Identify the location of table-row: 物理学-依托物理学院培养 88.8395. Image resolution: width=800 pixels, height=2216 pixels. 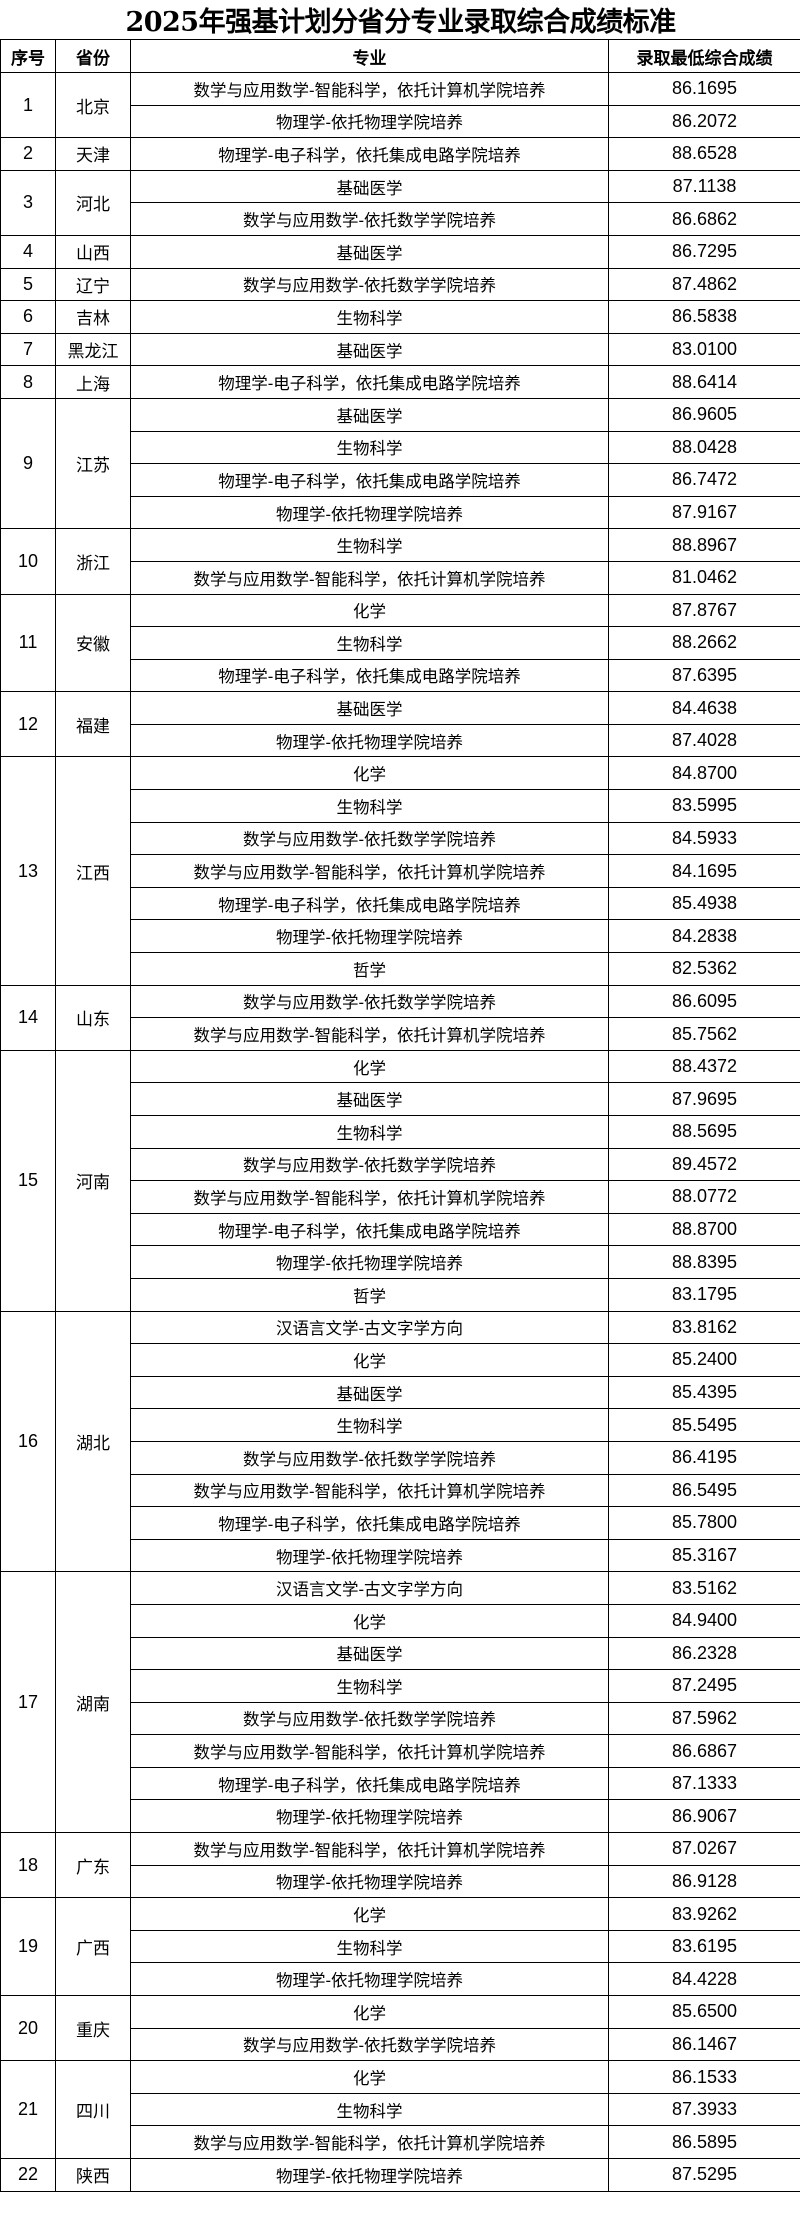
(400, 1262).